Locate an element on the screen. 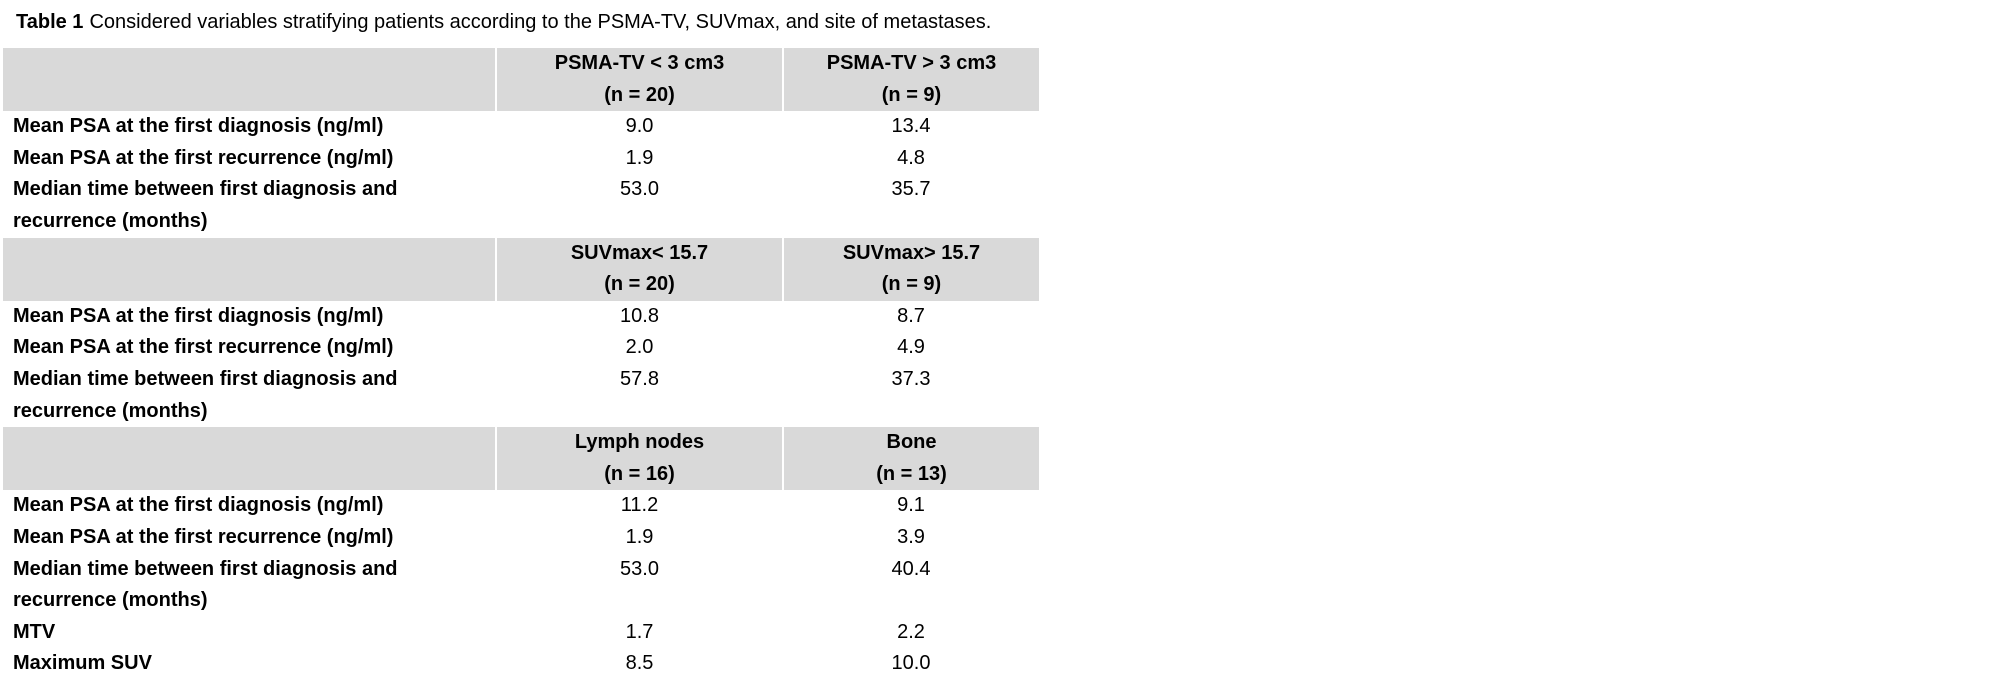 This screenshot has width=2002, height=684. cell-value: 10.0 is located at coordinates (911, 663).